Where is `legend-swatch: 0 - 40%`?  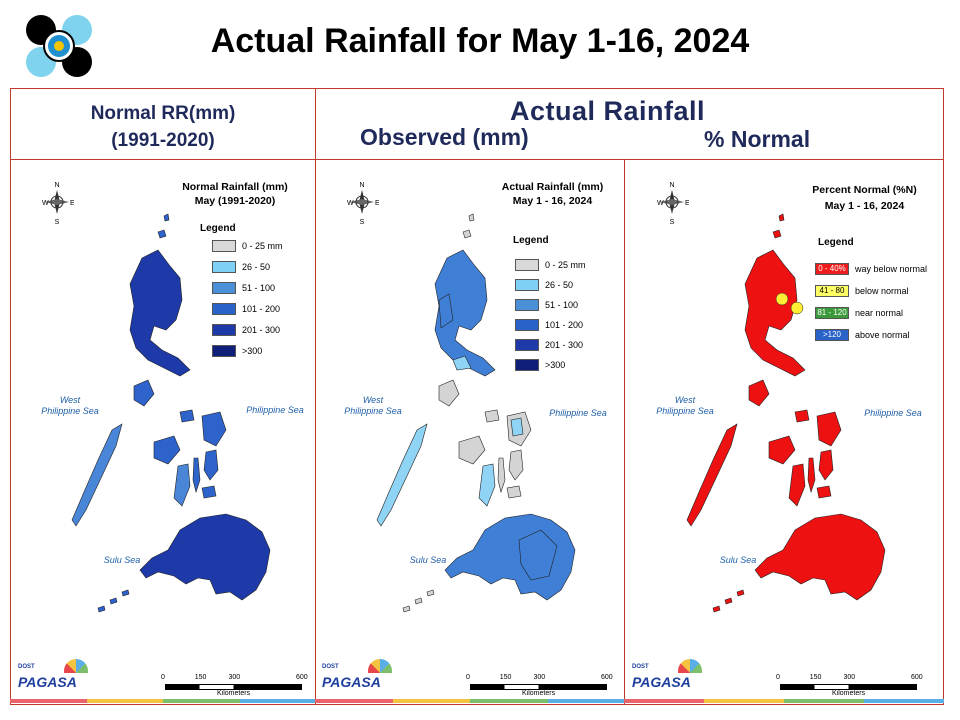
legend-swatch: 0 - 40% is located at coordinates (832, 268).